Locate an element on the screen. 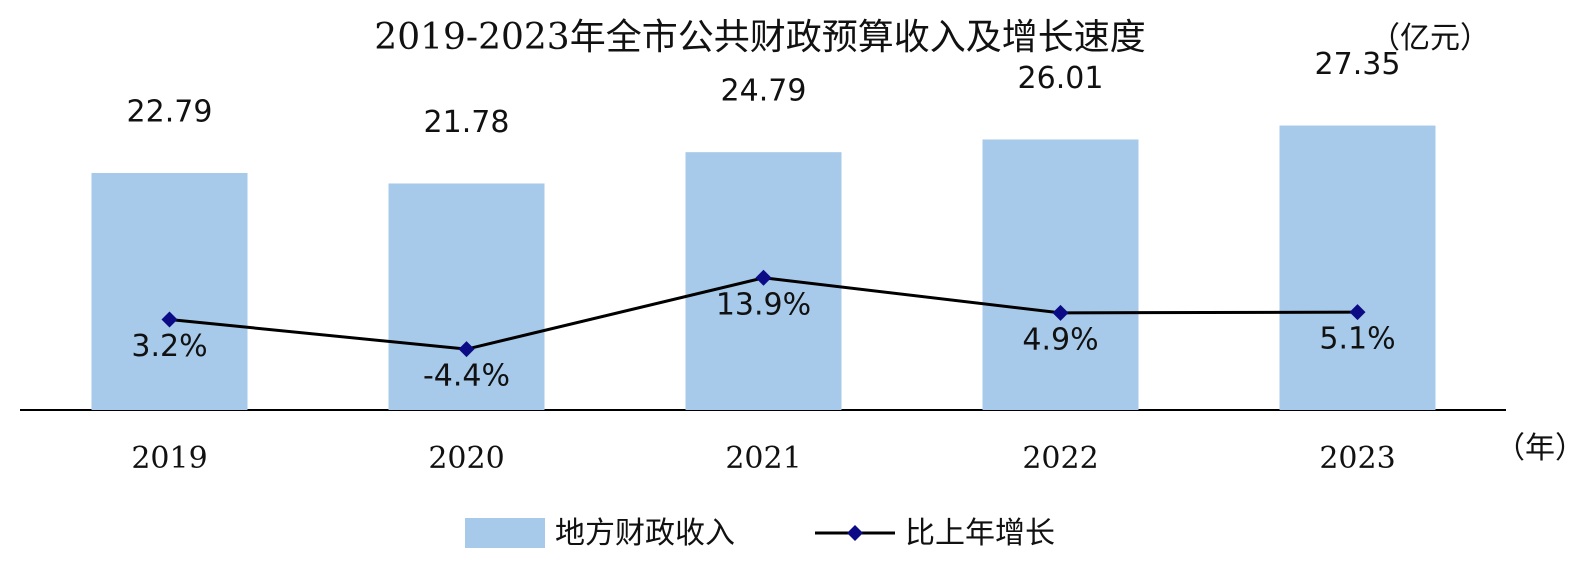 The width and height of the screenshot is (1595, 572). chart-title: 2019-2023年全市公共财政预算收入及增长速度 is located at coordinates (759, 37).